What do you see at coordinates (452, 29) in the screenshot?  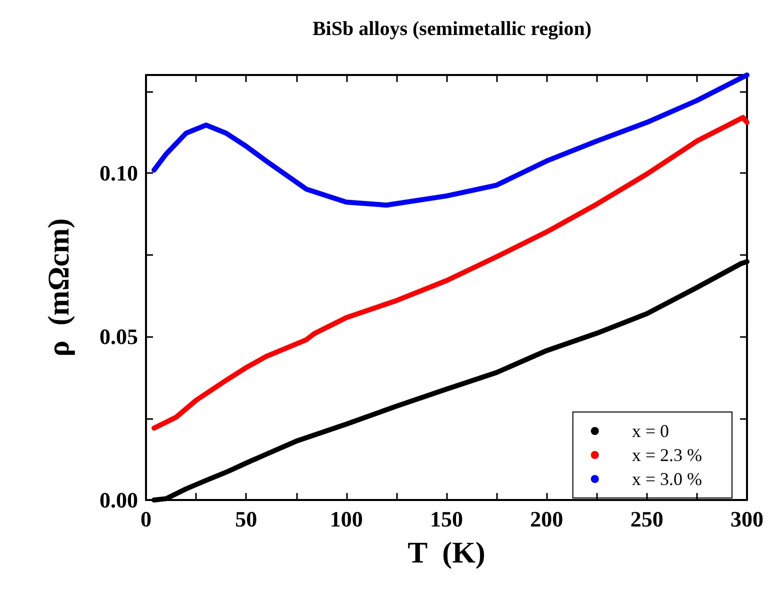 I see `chart-title: BiSb alloys (semimetallic region)` at bounding box center [452, 29].